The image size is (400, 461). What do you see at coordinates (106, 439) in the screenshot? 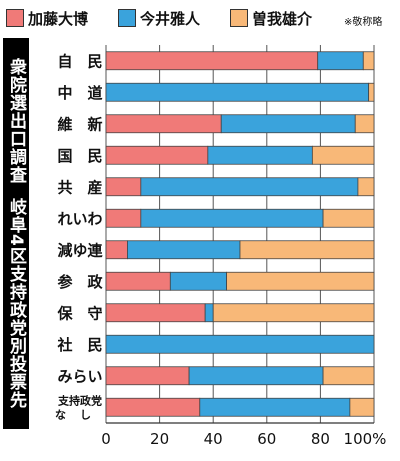
I see `x-tick-label: 0` at bounding box center [106, 439].